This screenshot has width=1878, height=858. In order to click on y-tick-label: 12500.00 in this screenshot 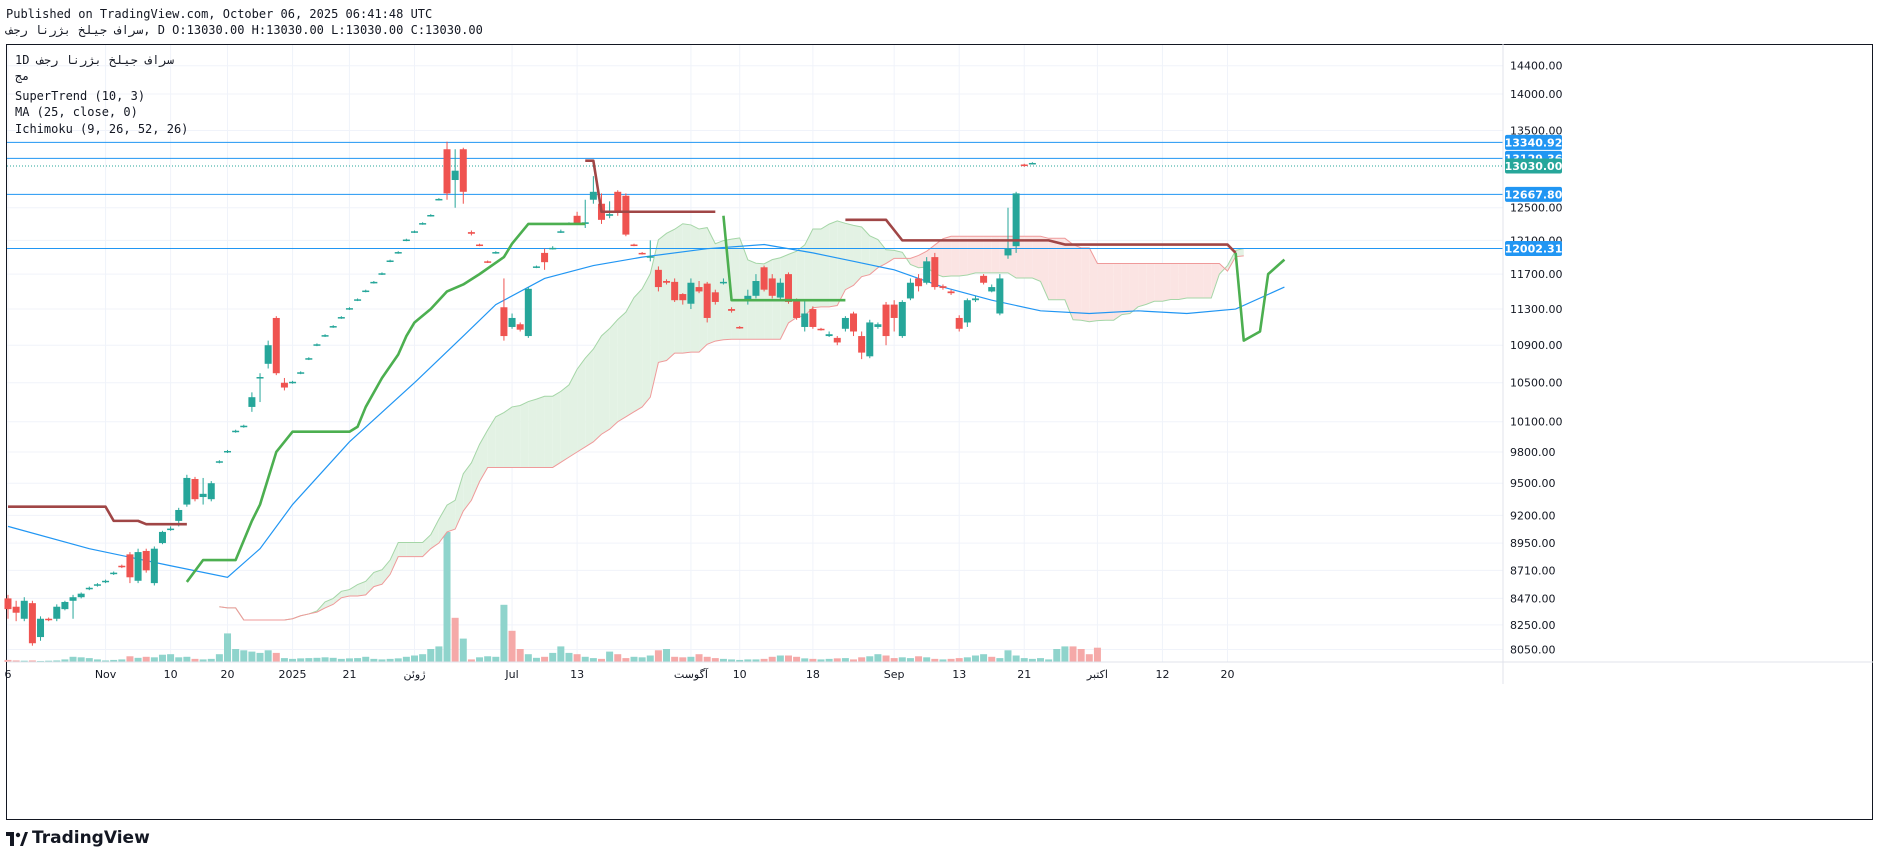, I will do `click(1536, 208)`.